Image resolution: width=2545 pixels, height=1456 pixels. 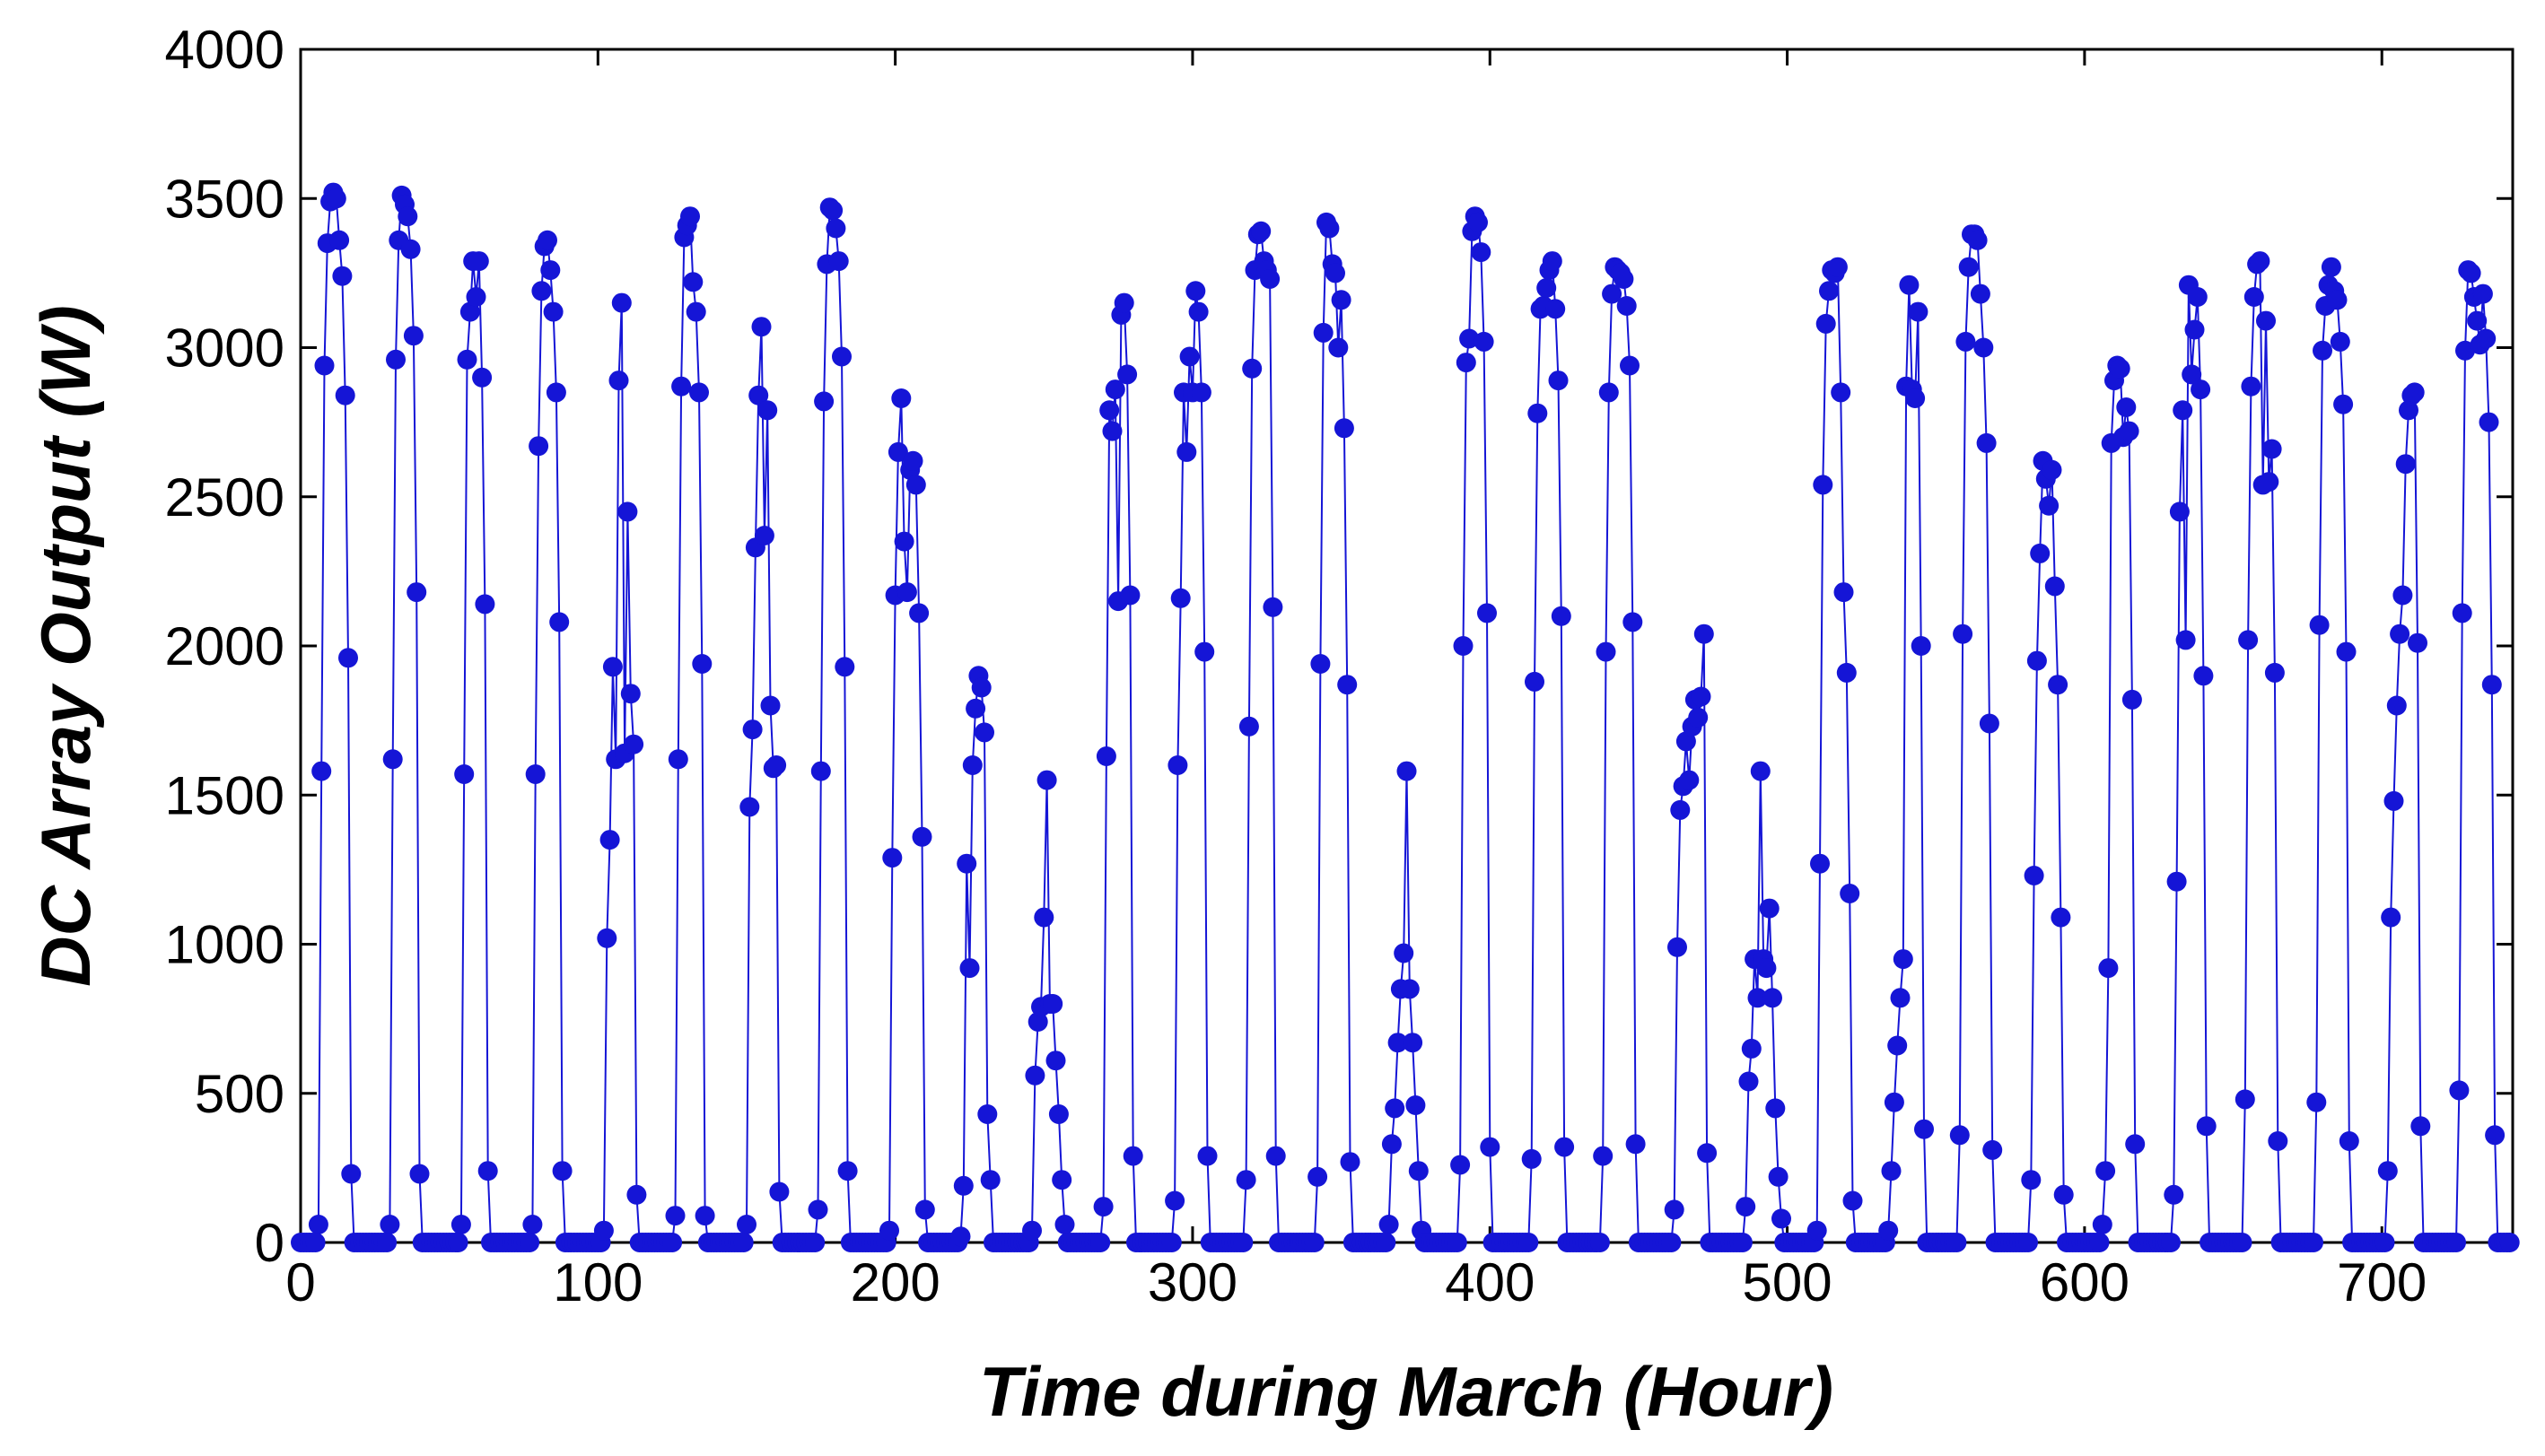 I want to click on y-tick-label: 4000, so click(x=224, y=50).